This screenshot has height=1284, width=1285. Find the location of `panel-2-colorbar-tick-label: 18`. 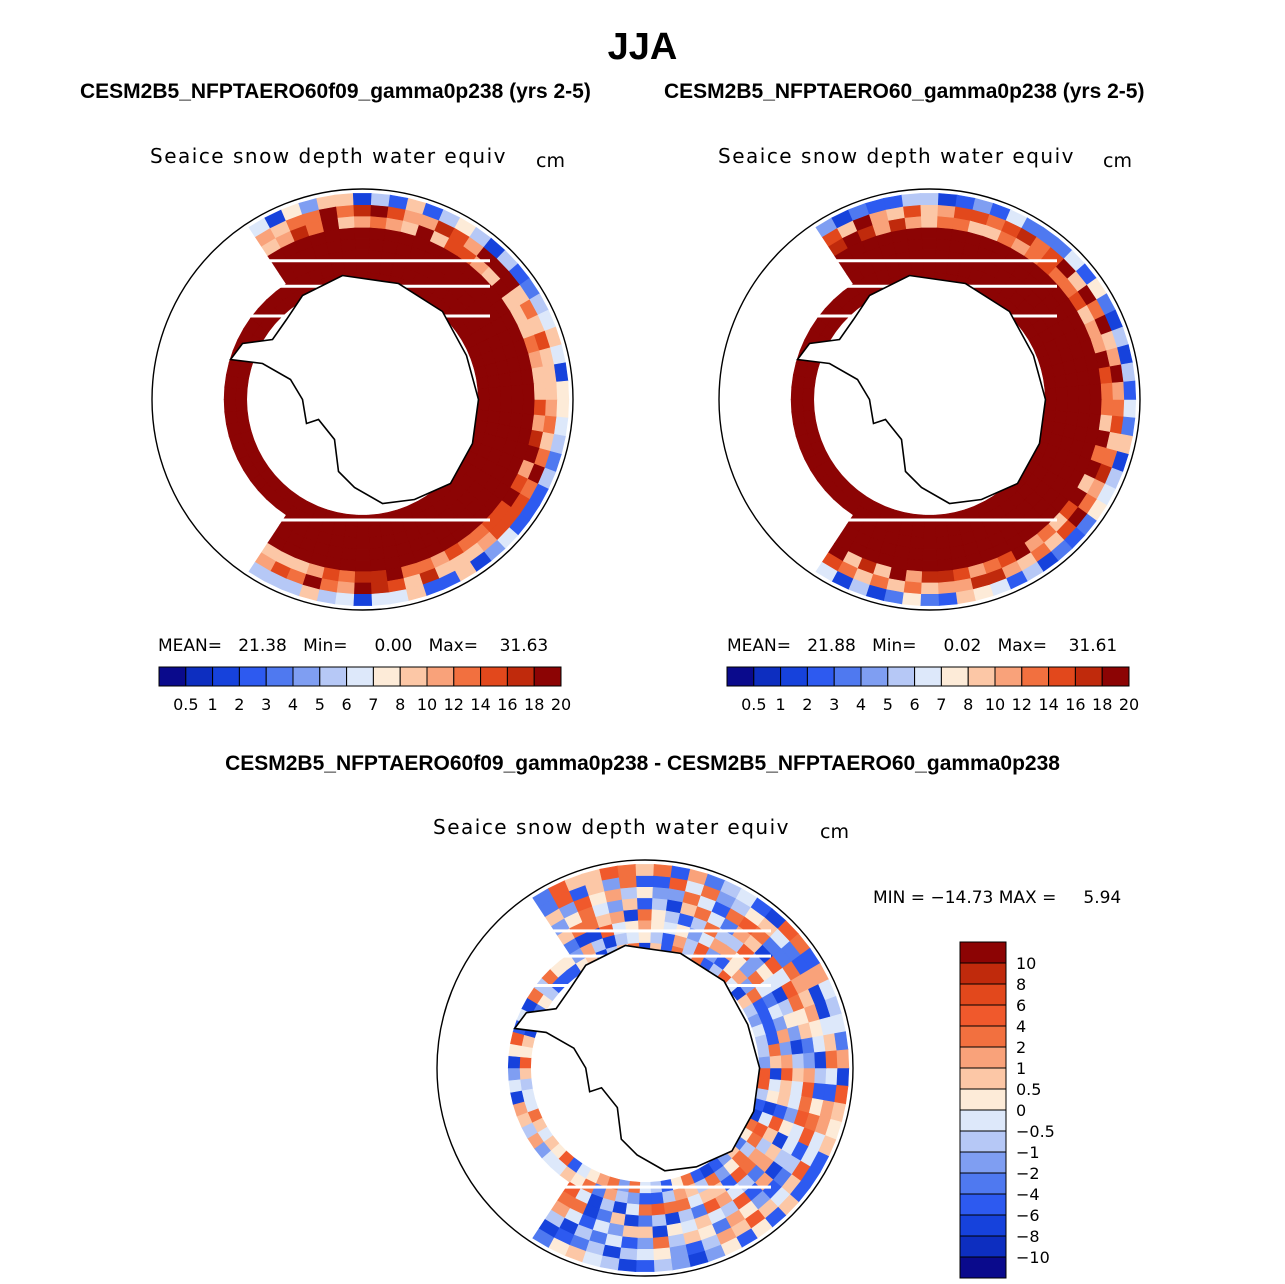

panel-2-colorbar-tick-label: 18 is located at coordinates (1102, 704).